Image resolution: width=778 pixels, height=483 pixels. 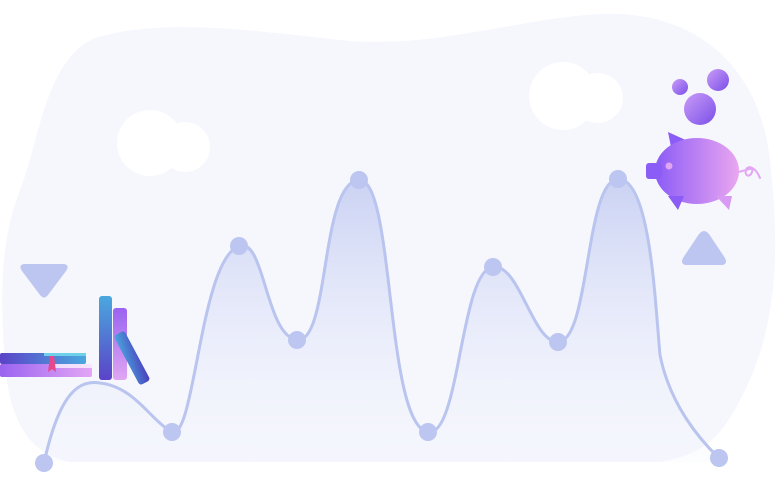 What do you see at coordinates (576, 96) in the screenshot?
I see `cloud-right` at bounding box center [576, 96].